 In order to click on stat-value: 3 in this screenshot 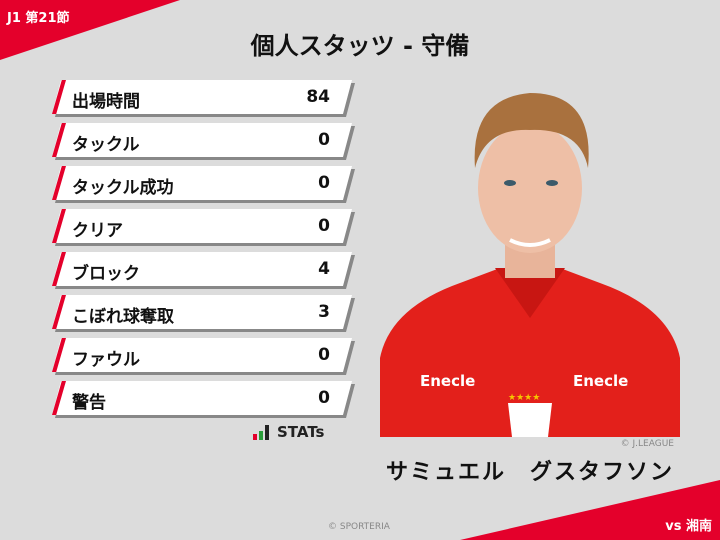, I will do `click(324, 312)`.